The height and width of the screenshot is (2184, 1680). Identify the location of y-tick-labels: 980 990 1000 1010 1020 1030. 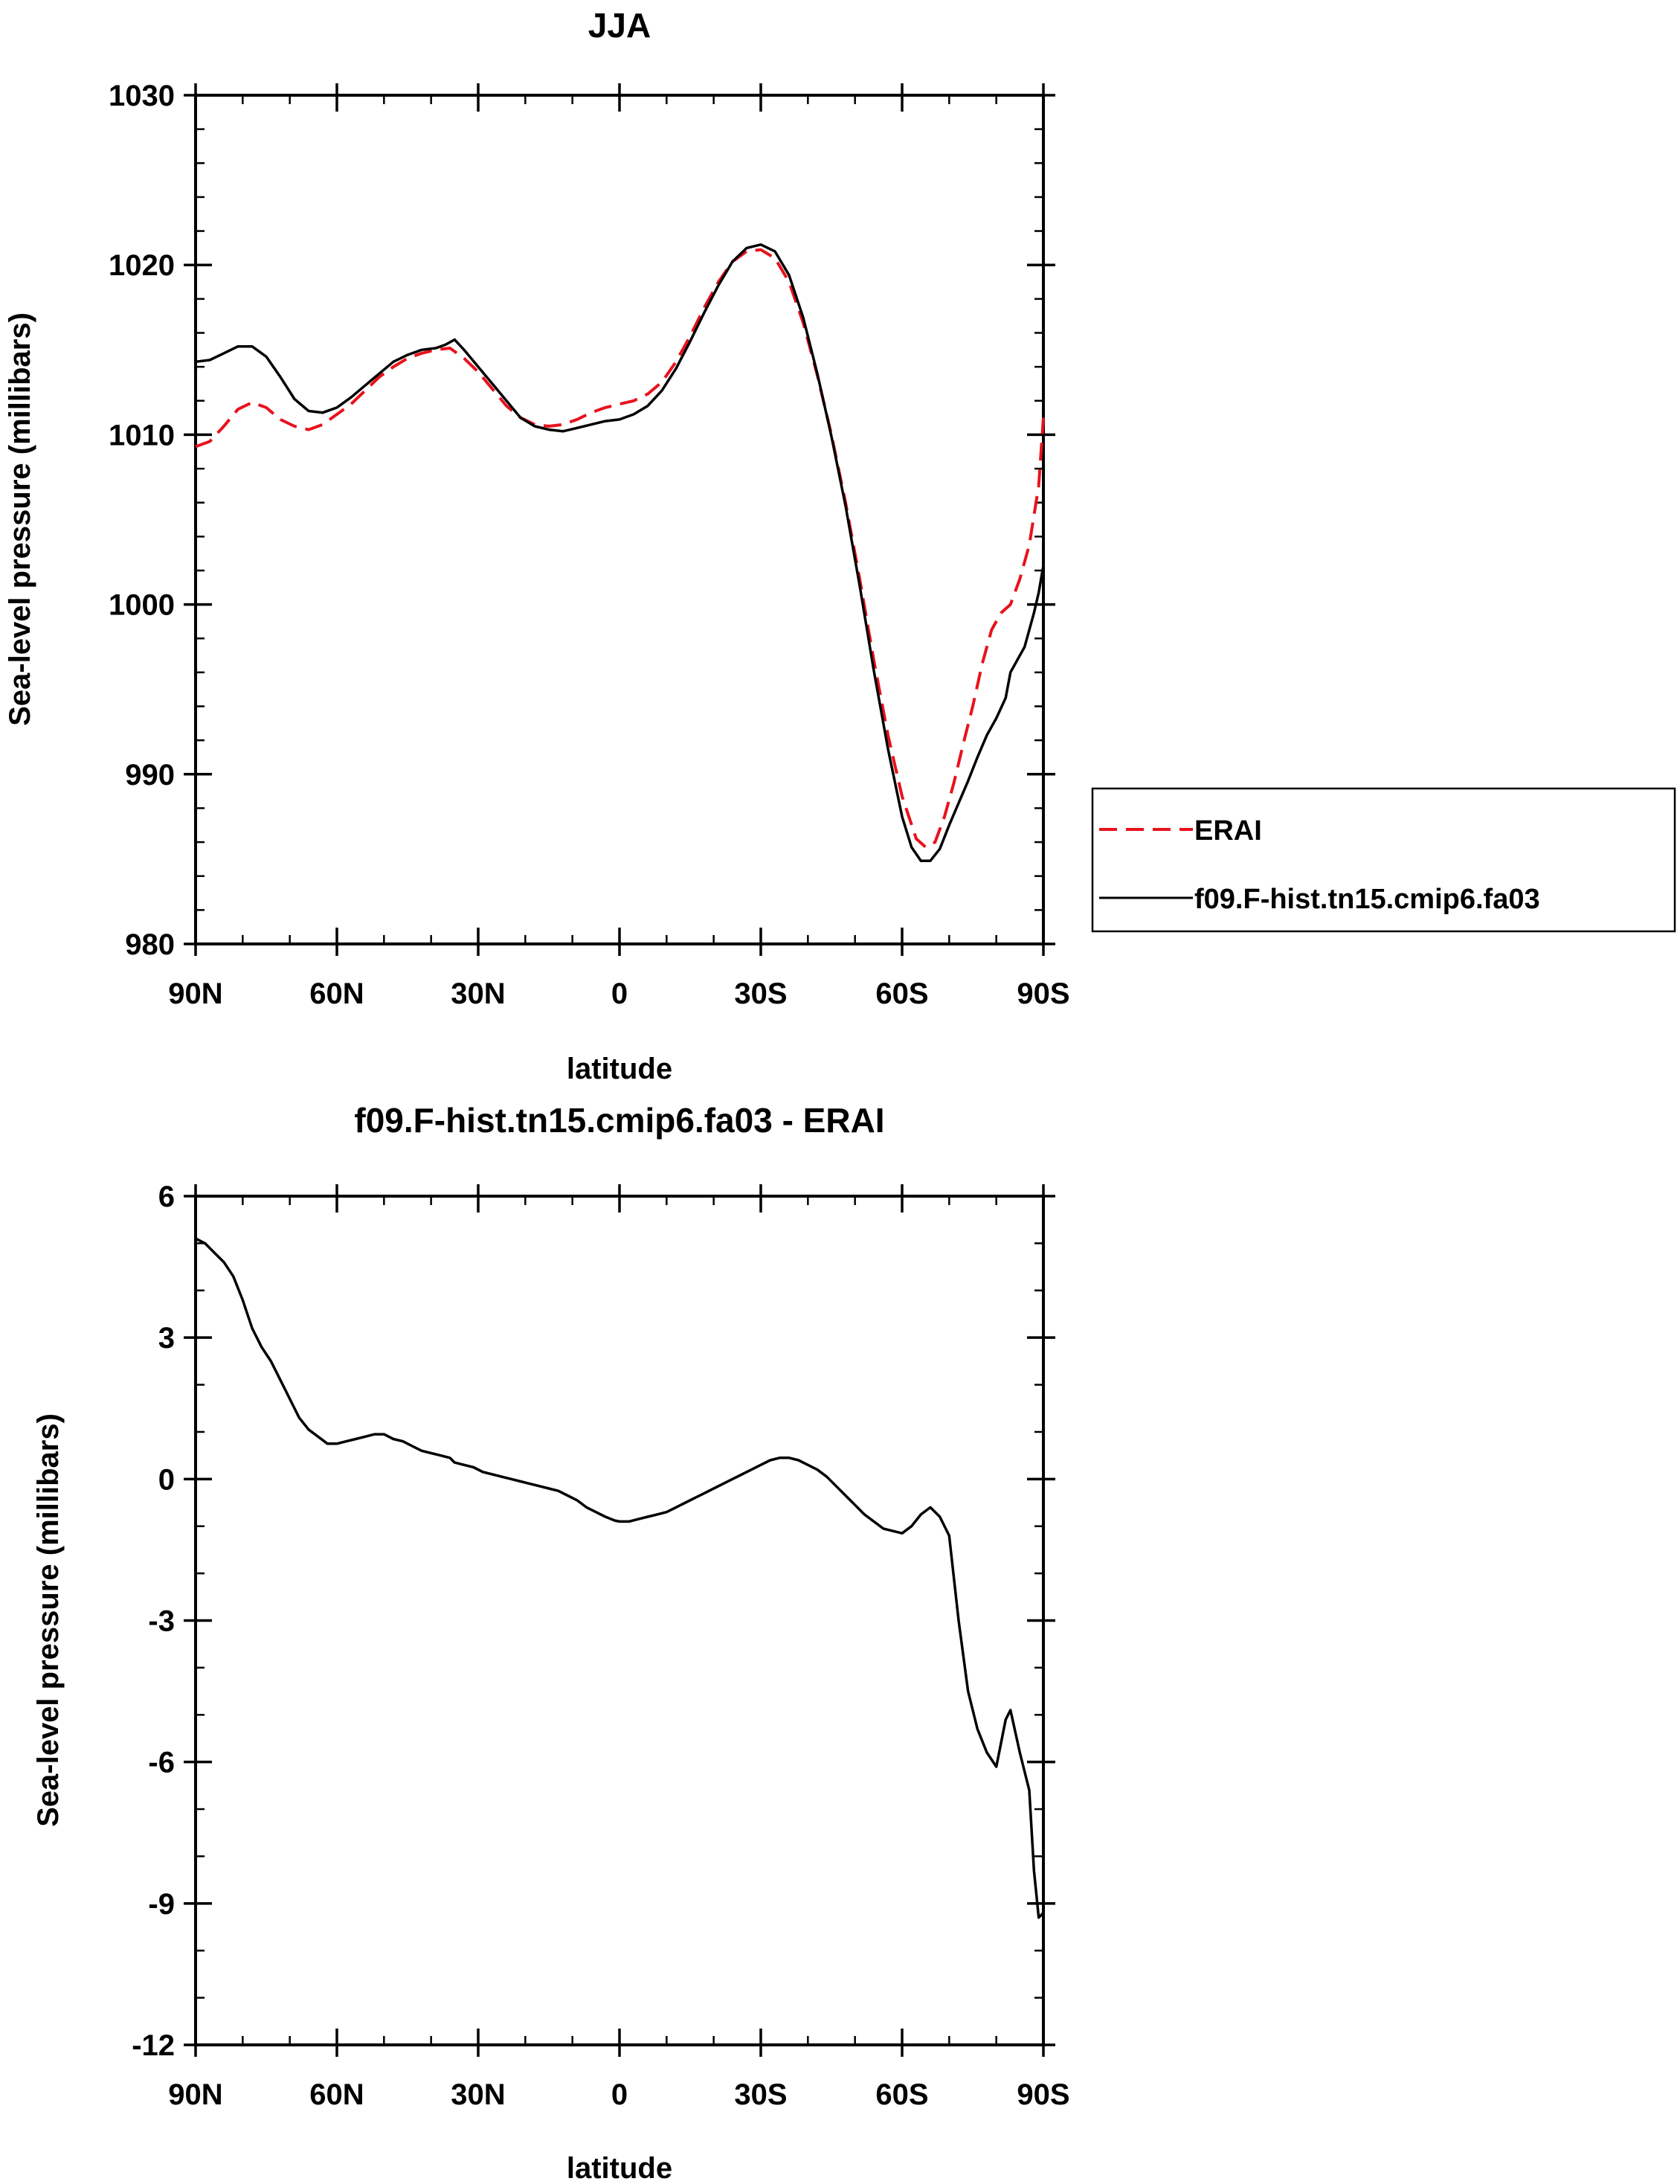
(142, 521).